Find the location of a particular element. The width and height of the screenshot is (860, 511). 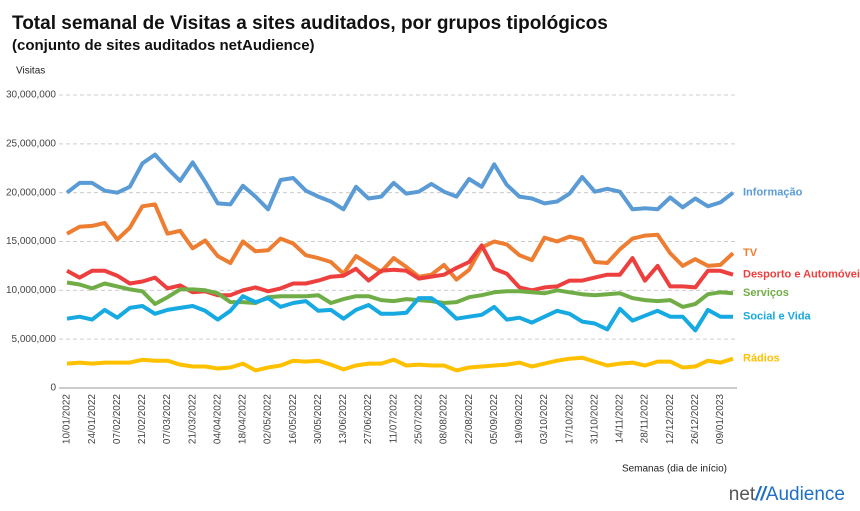

x-tick-label: 21/03/2022 is located at coordinates (192, 419).